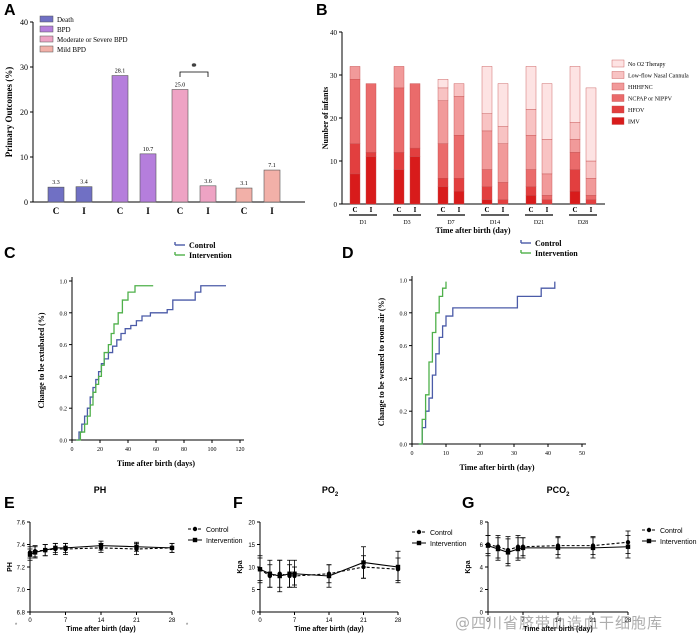 The height and width of the screenshot is (640, 700). What do you see at coordinates (21, 591) in the screenshot?
I see `panel-e-y-tick-label: 7.0` at bounding box center [21, 591].